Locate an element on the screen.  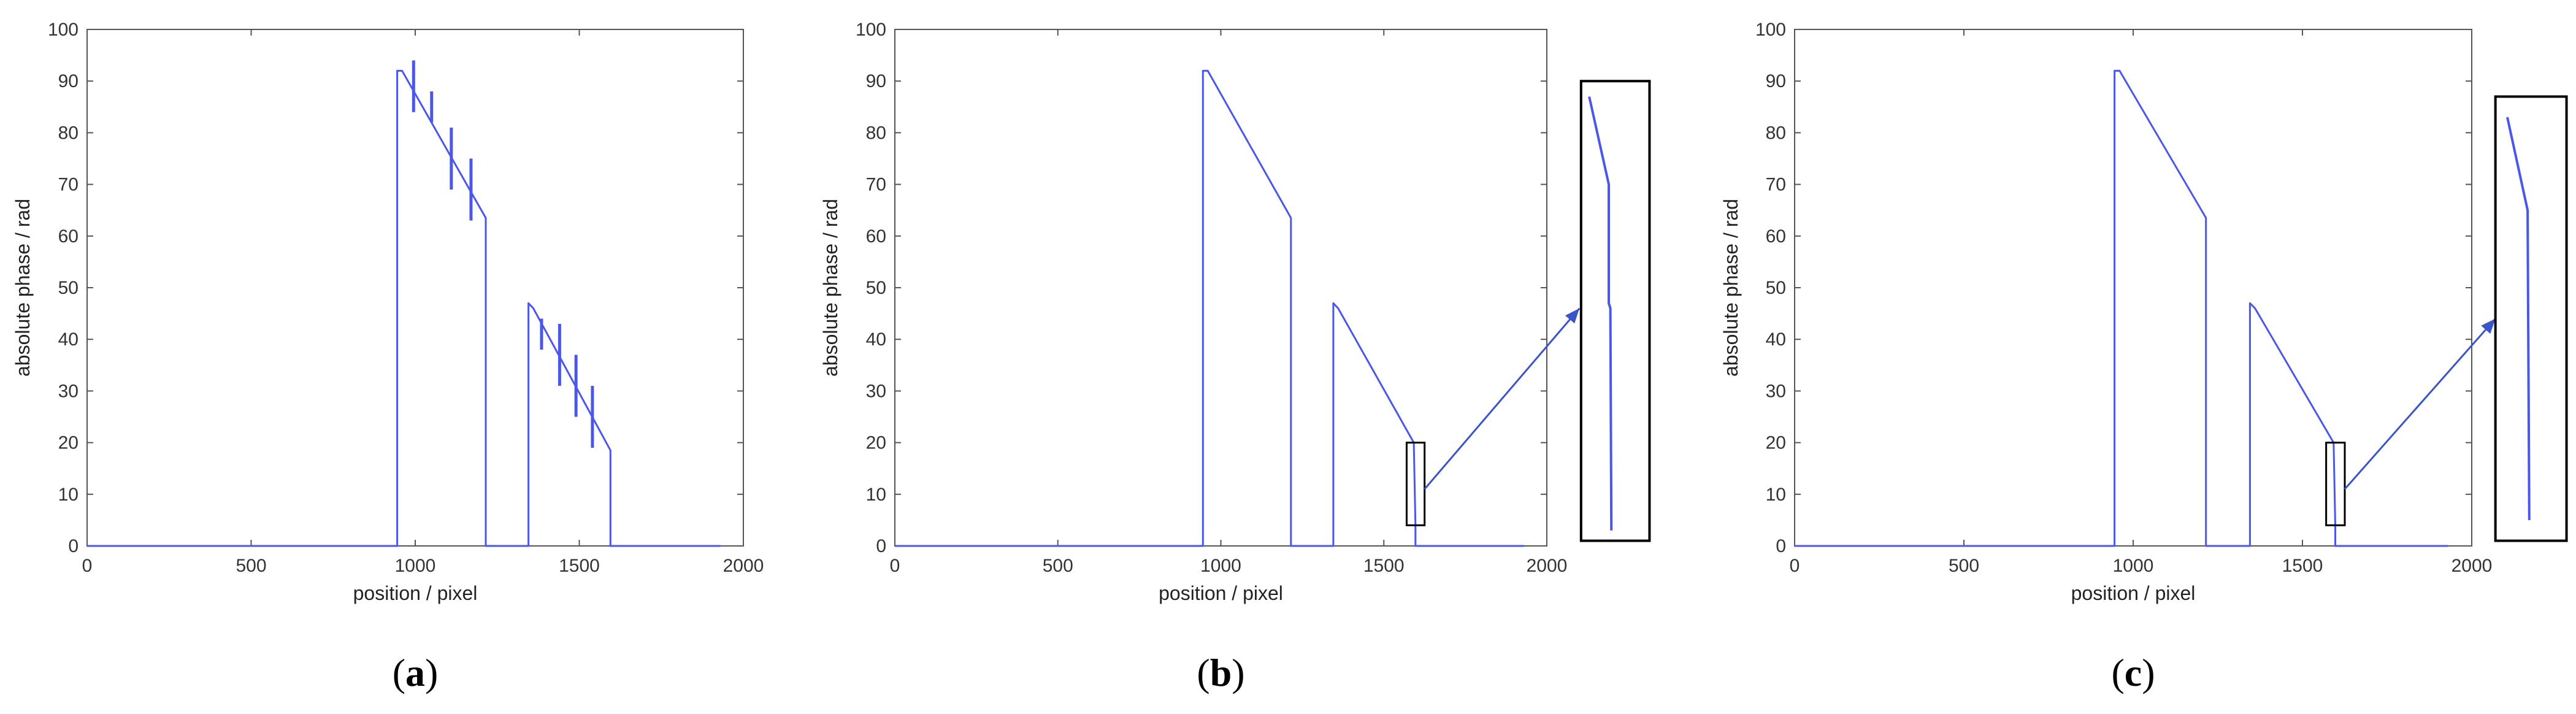
caption-letter: a is located at coordinates (415, 672).